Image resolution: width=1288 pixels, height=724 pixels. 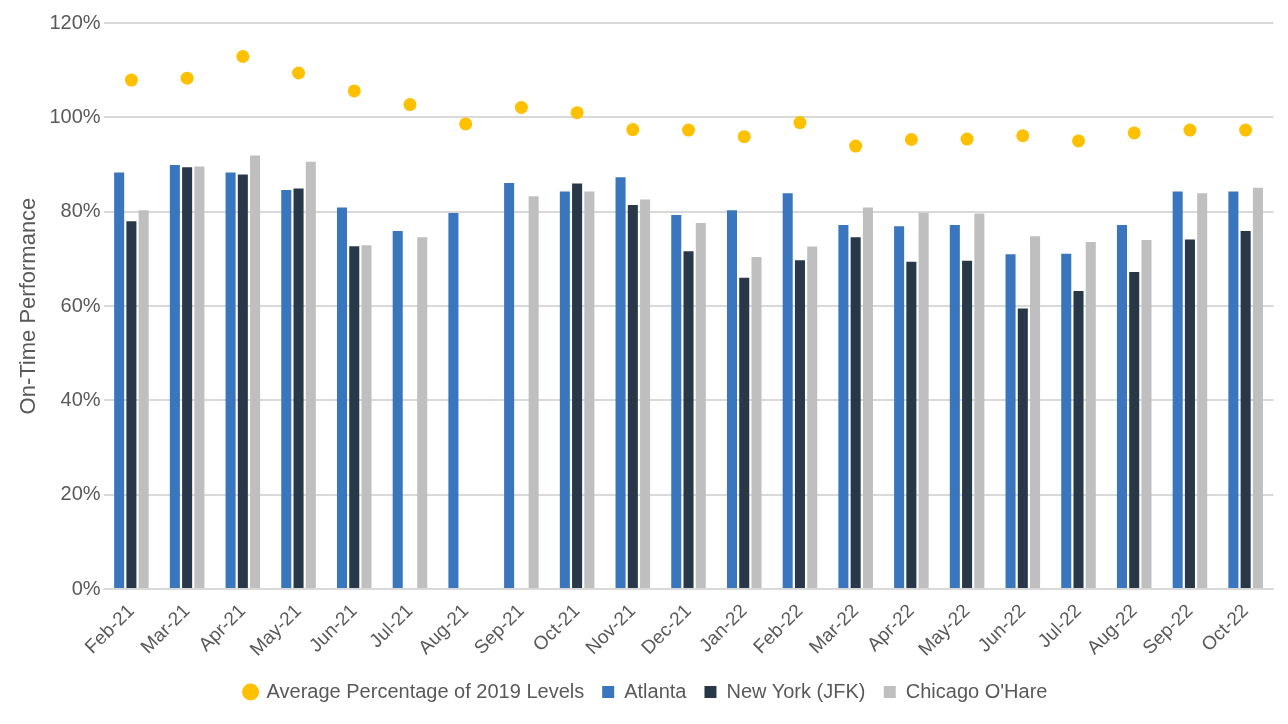 I want to click on y-tick-label: 40%, so click(x=80, y=398).